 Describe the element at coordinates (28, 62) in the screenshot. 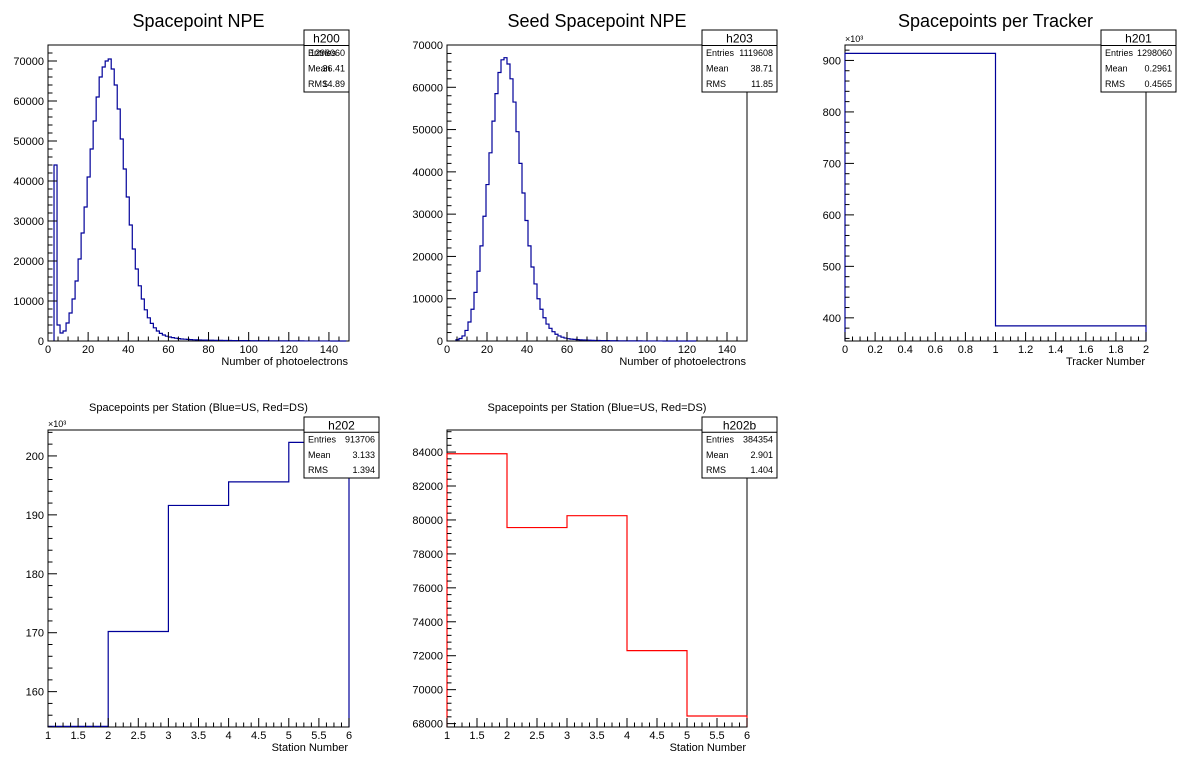

I see `y-tick-label: 70000` at that location.